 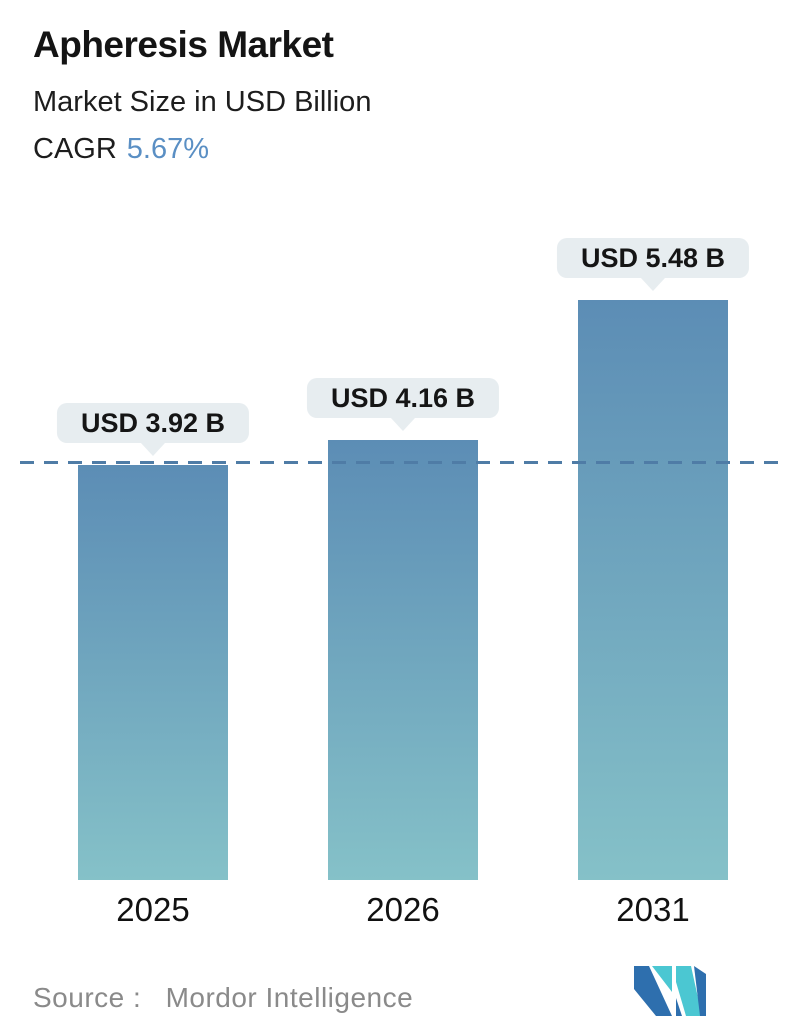 I want to click on cagr-line: CAGR 5.67%, so click(x=202, y=149).